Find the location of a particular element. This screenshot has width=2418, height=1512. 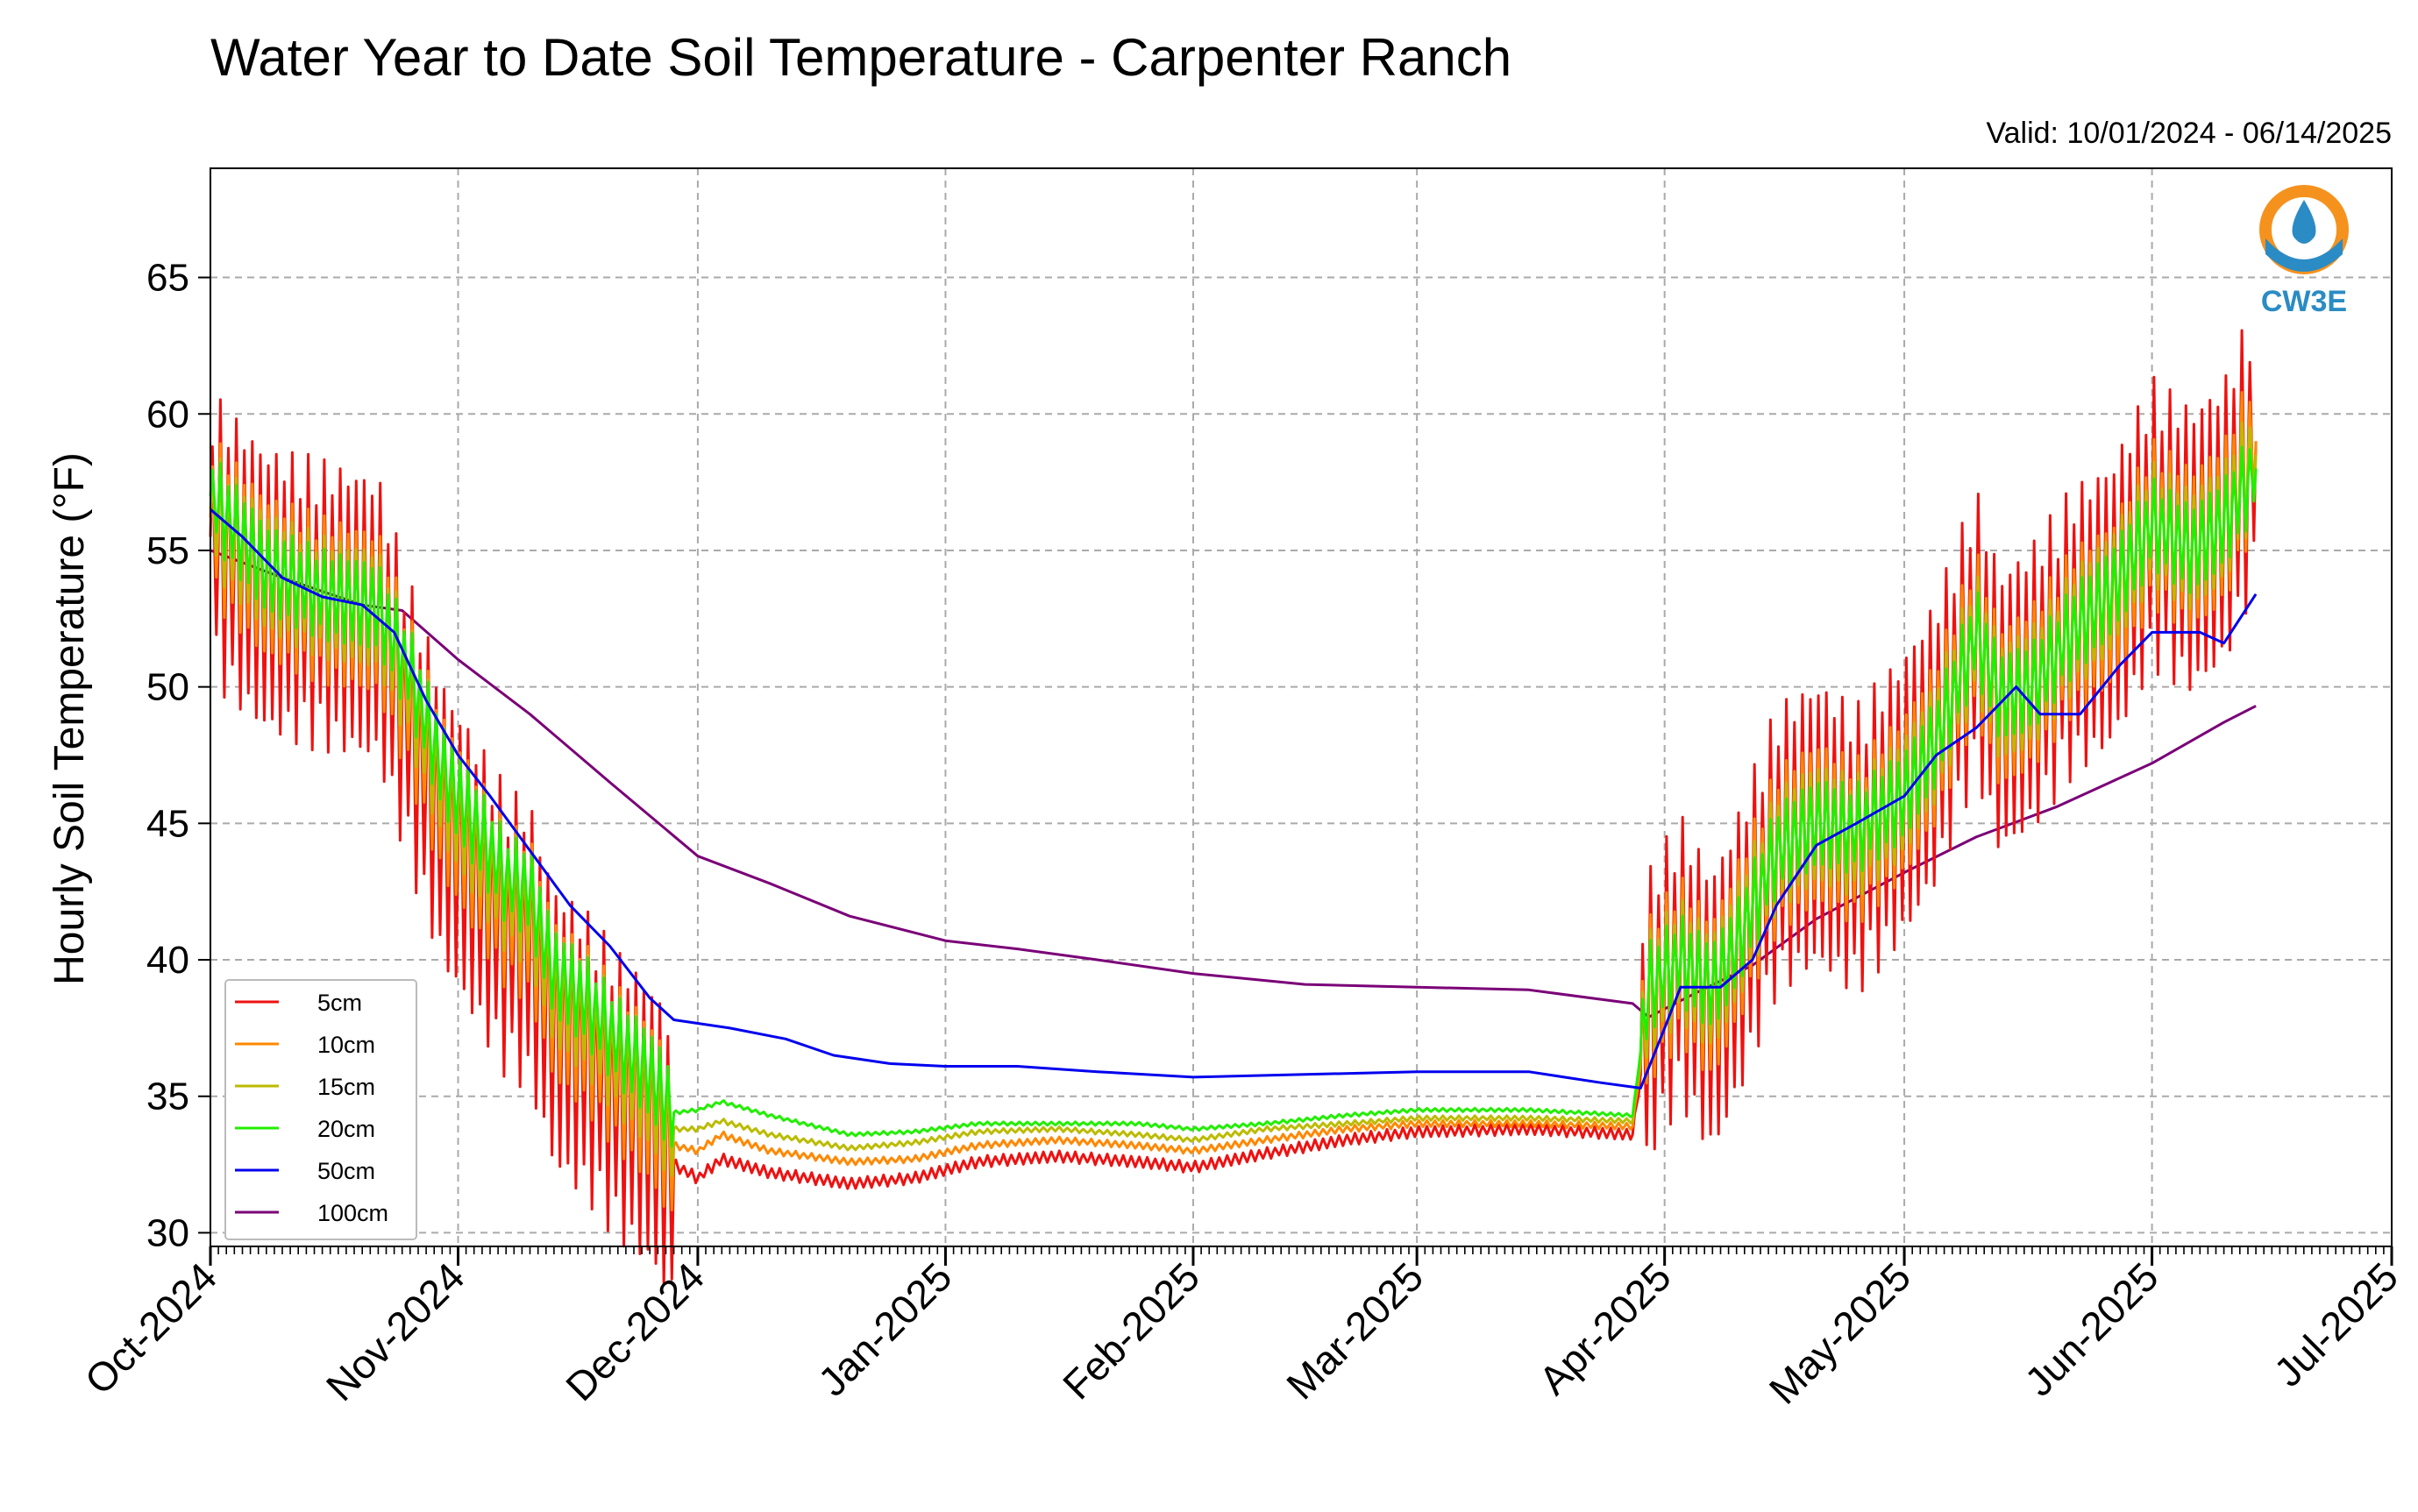

logo-drop-icon is located at coordinates (2304, 222).